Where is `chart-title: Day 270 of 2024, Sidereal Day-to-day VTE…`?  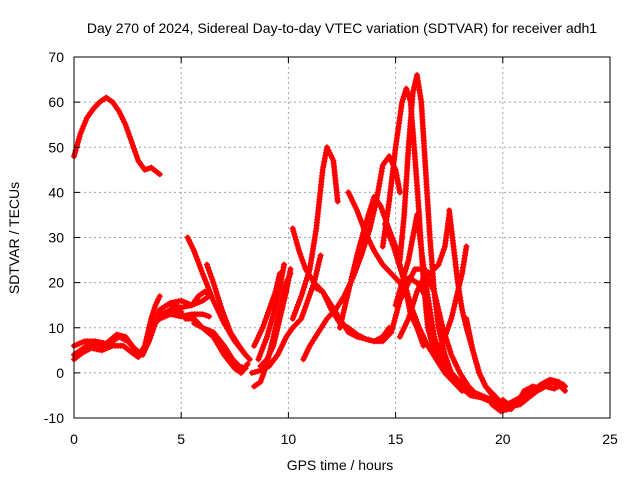
chart-title: Day 270 of 2024, Sidereal Day-to-day VTE… is located at coordinates (342, 28).